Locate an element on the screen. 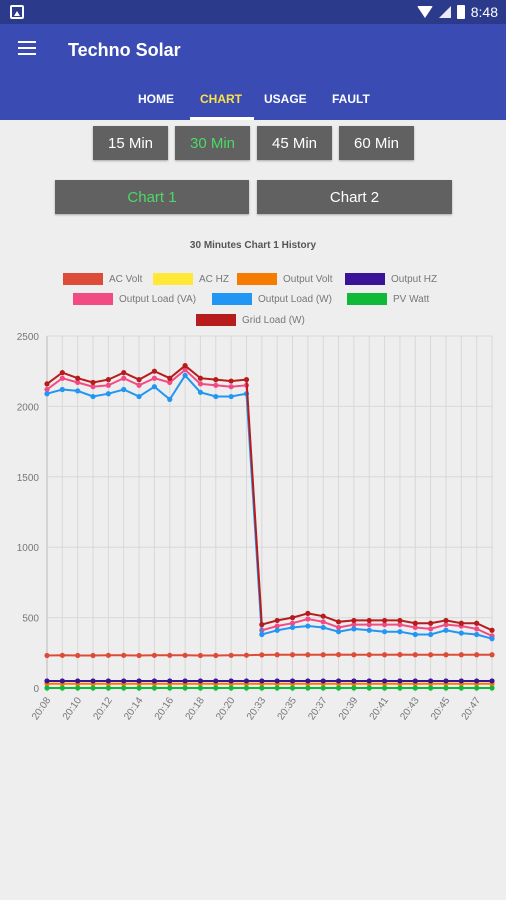 The width and height of the screenshot is (506, 900). legend-item-ac-hz: AC HZ is located at coordinates (191, 279).